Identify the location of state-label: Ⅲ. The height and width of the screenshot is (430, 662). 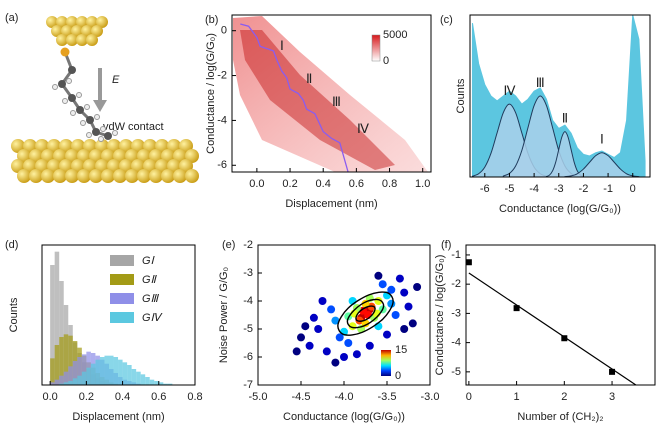
(336, 101).